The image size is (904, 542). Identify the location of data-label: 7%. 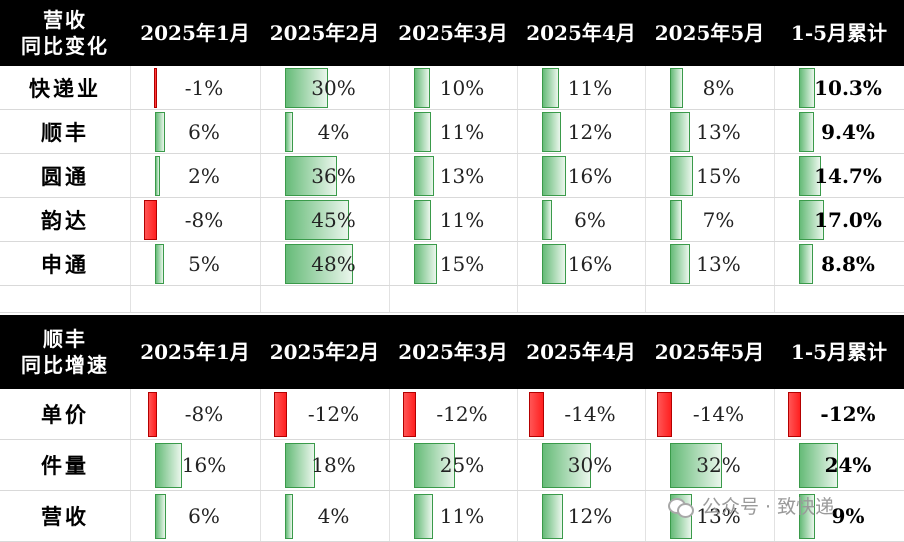
(718, 219).